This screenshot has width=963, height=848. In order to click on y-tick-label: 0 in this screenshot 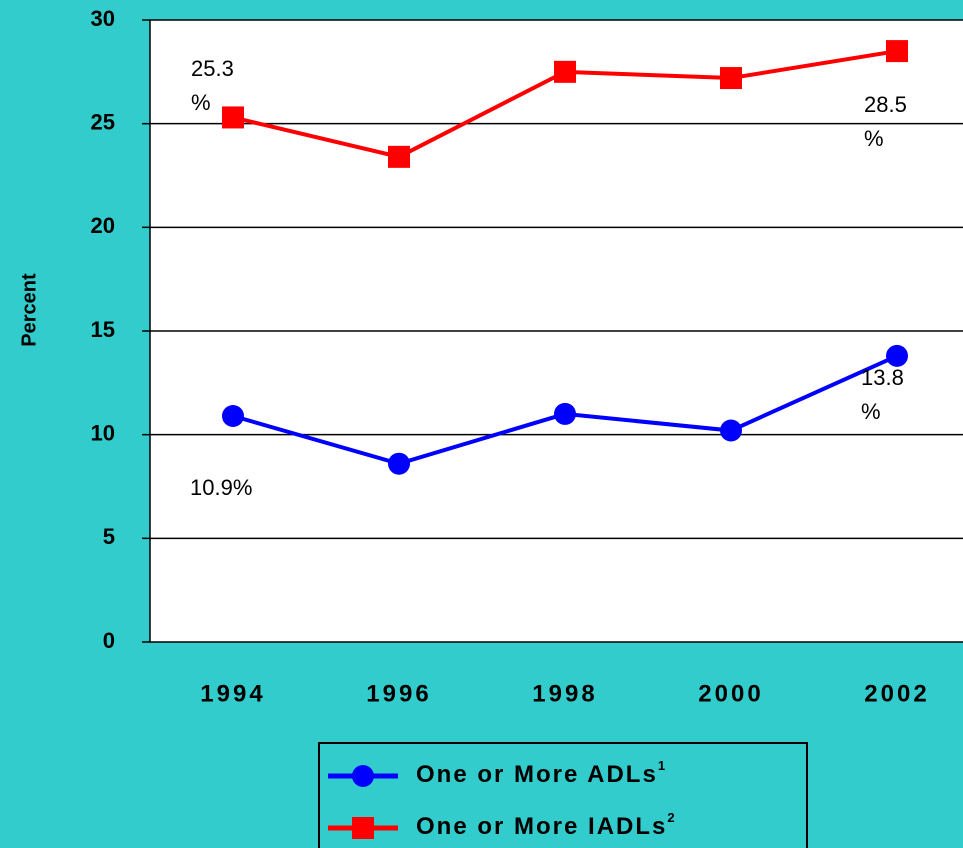, I will do `click(109, 640)`.